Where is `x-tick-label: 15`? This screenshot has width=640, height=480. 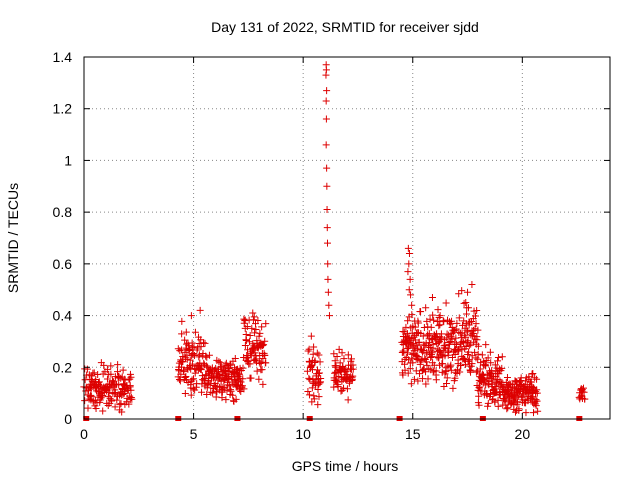
x-tick-label: 15 is located at coordinates (413, 434).